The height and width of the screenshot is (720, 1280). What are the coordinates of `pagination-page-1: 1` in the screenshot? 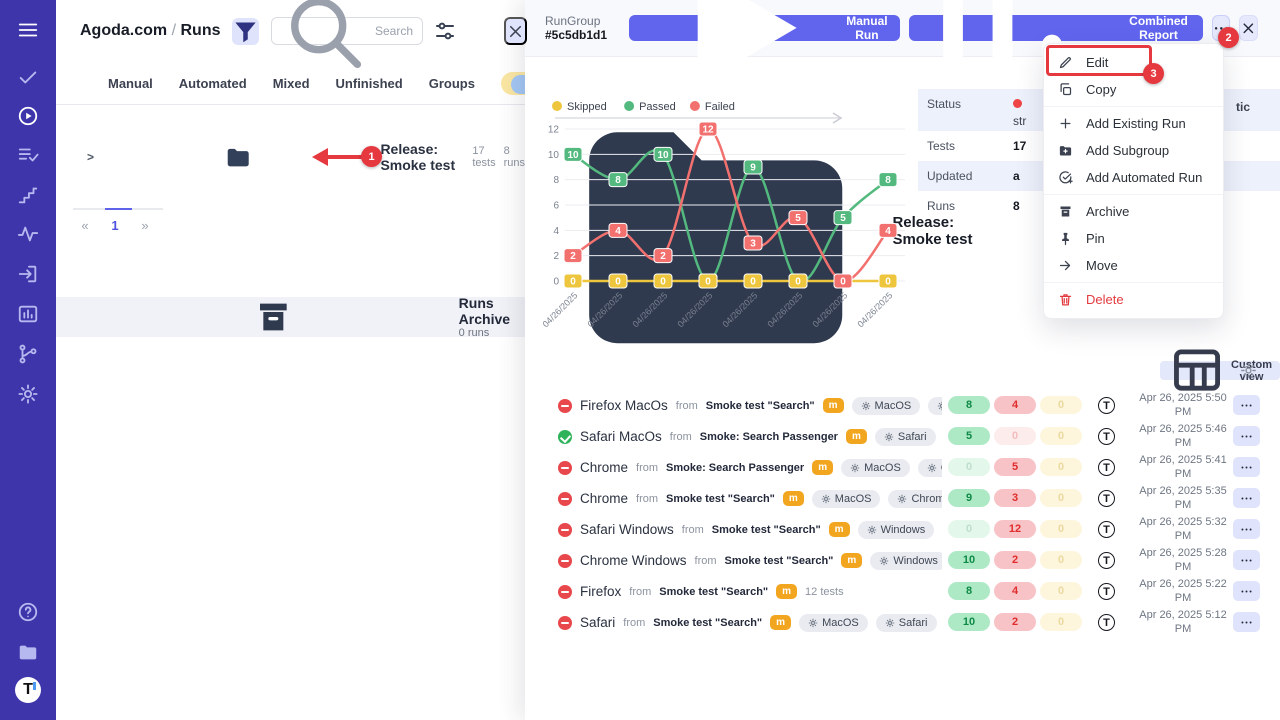 It's located at (115, 225).